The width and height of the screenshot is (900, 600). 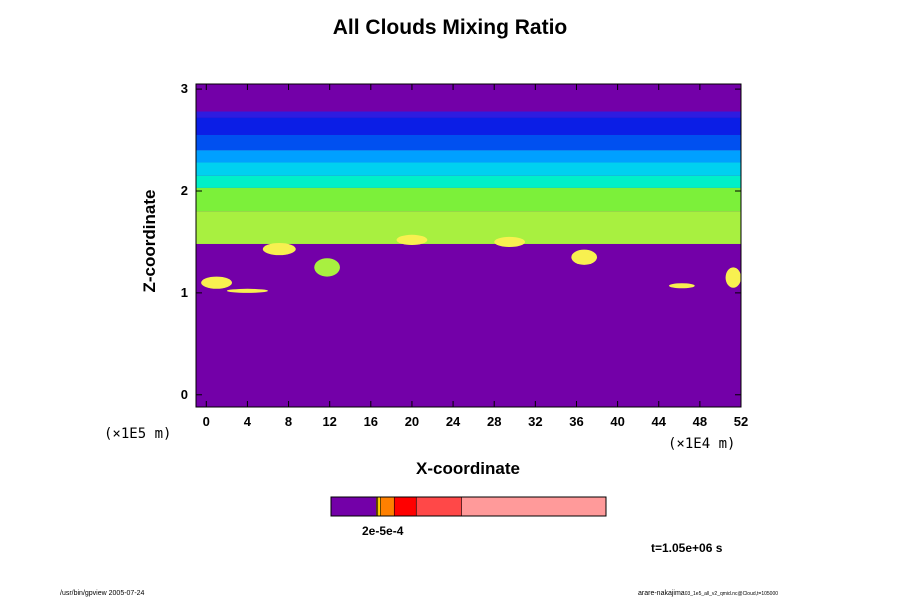 I want to click on colorbar, so click(x=468, y=506).